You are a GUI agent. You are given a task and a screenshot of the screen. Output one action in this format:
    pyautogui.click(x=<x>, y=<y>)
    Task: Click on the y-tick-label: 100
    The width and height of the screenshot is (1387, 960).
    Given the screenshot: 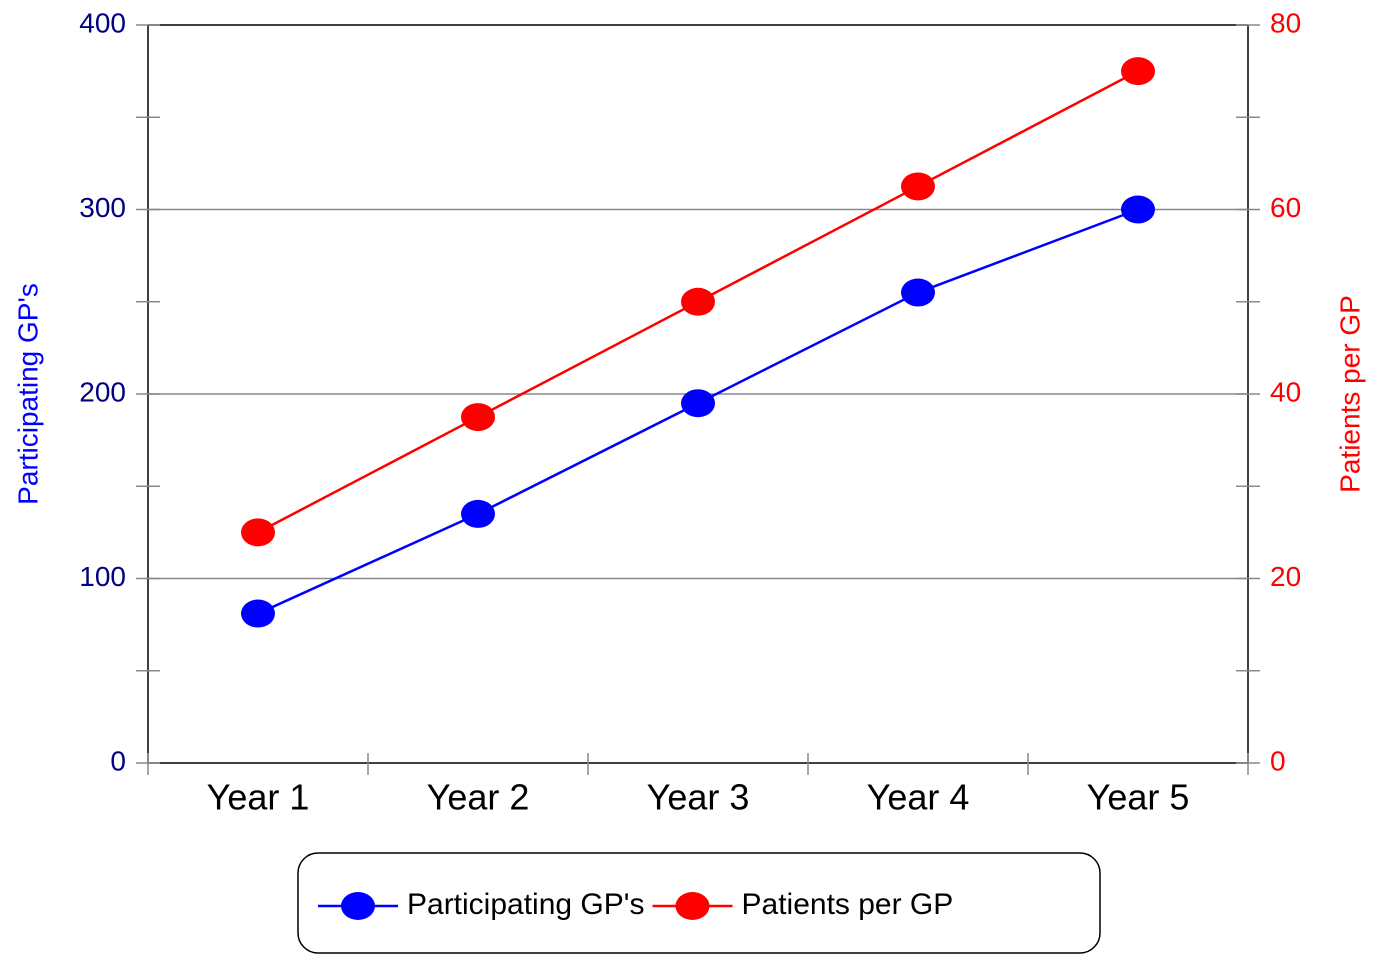 What is the action you would take?
    pyautogui.click(x=102, y=576)
    